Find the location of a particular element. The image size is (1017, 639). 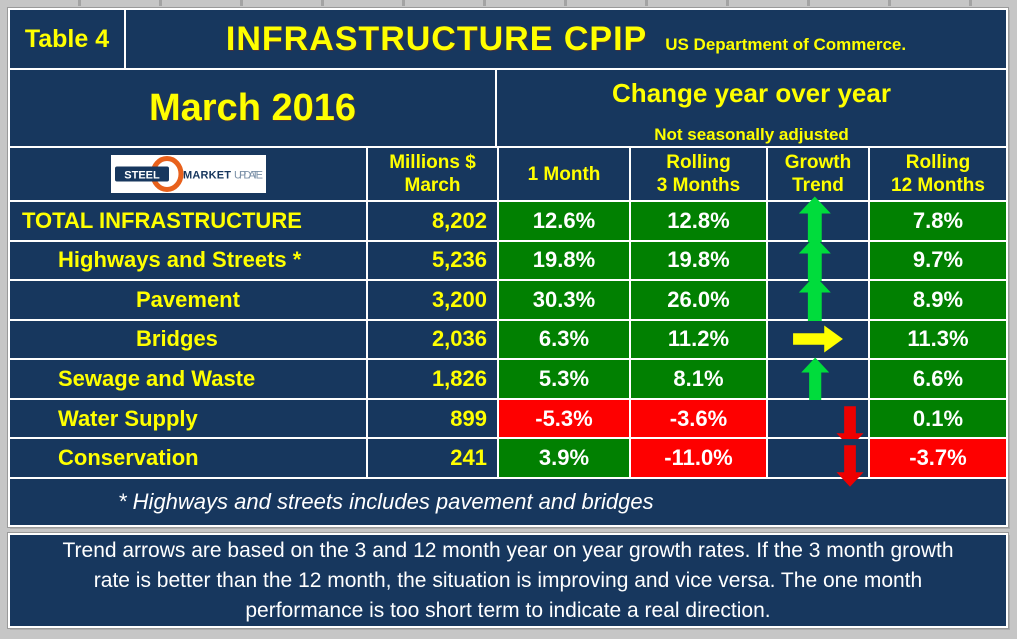

one-month-value: 5.3% is located at coordinates (564, 379).